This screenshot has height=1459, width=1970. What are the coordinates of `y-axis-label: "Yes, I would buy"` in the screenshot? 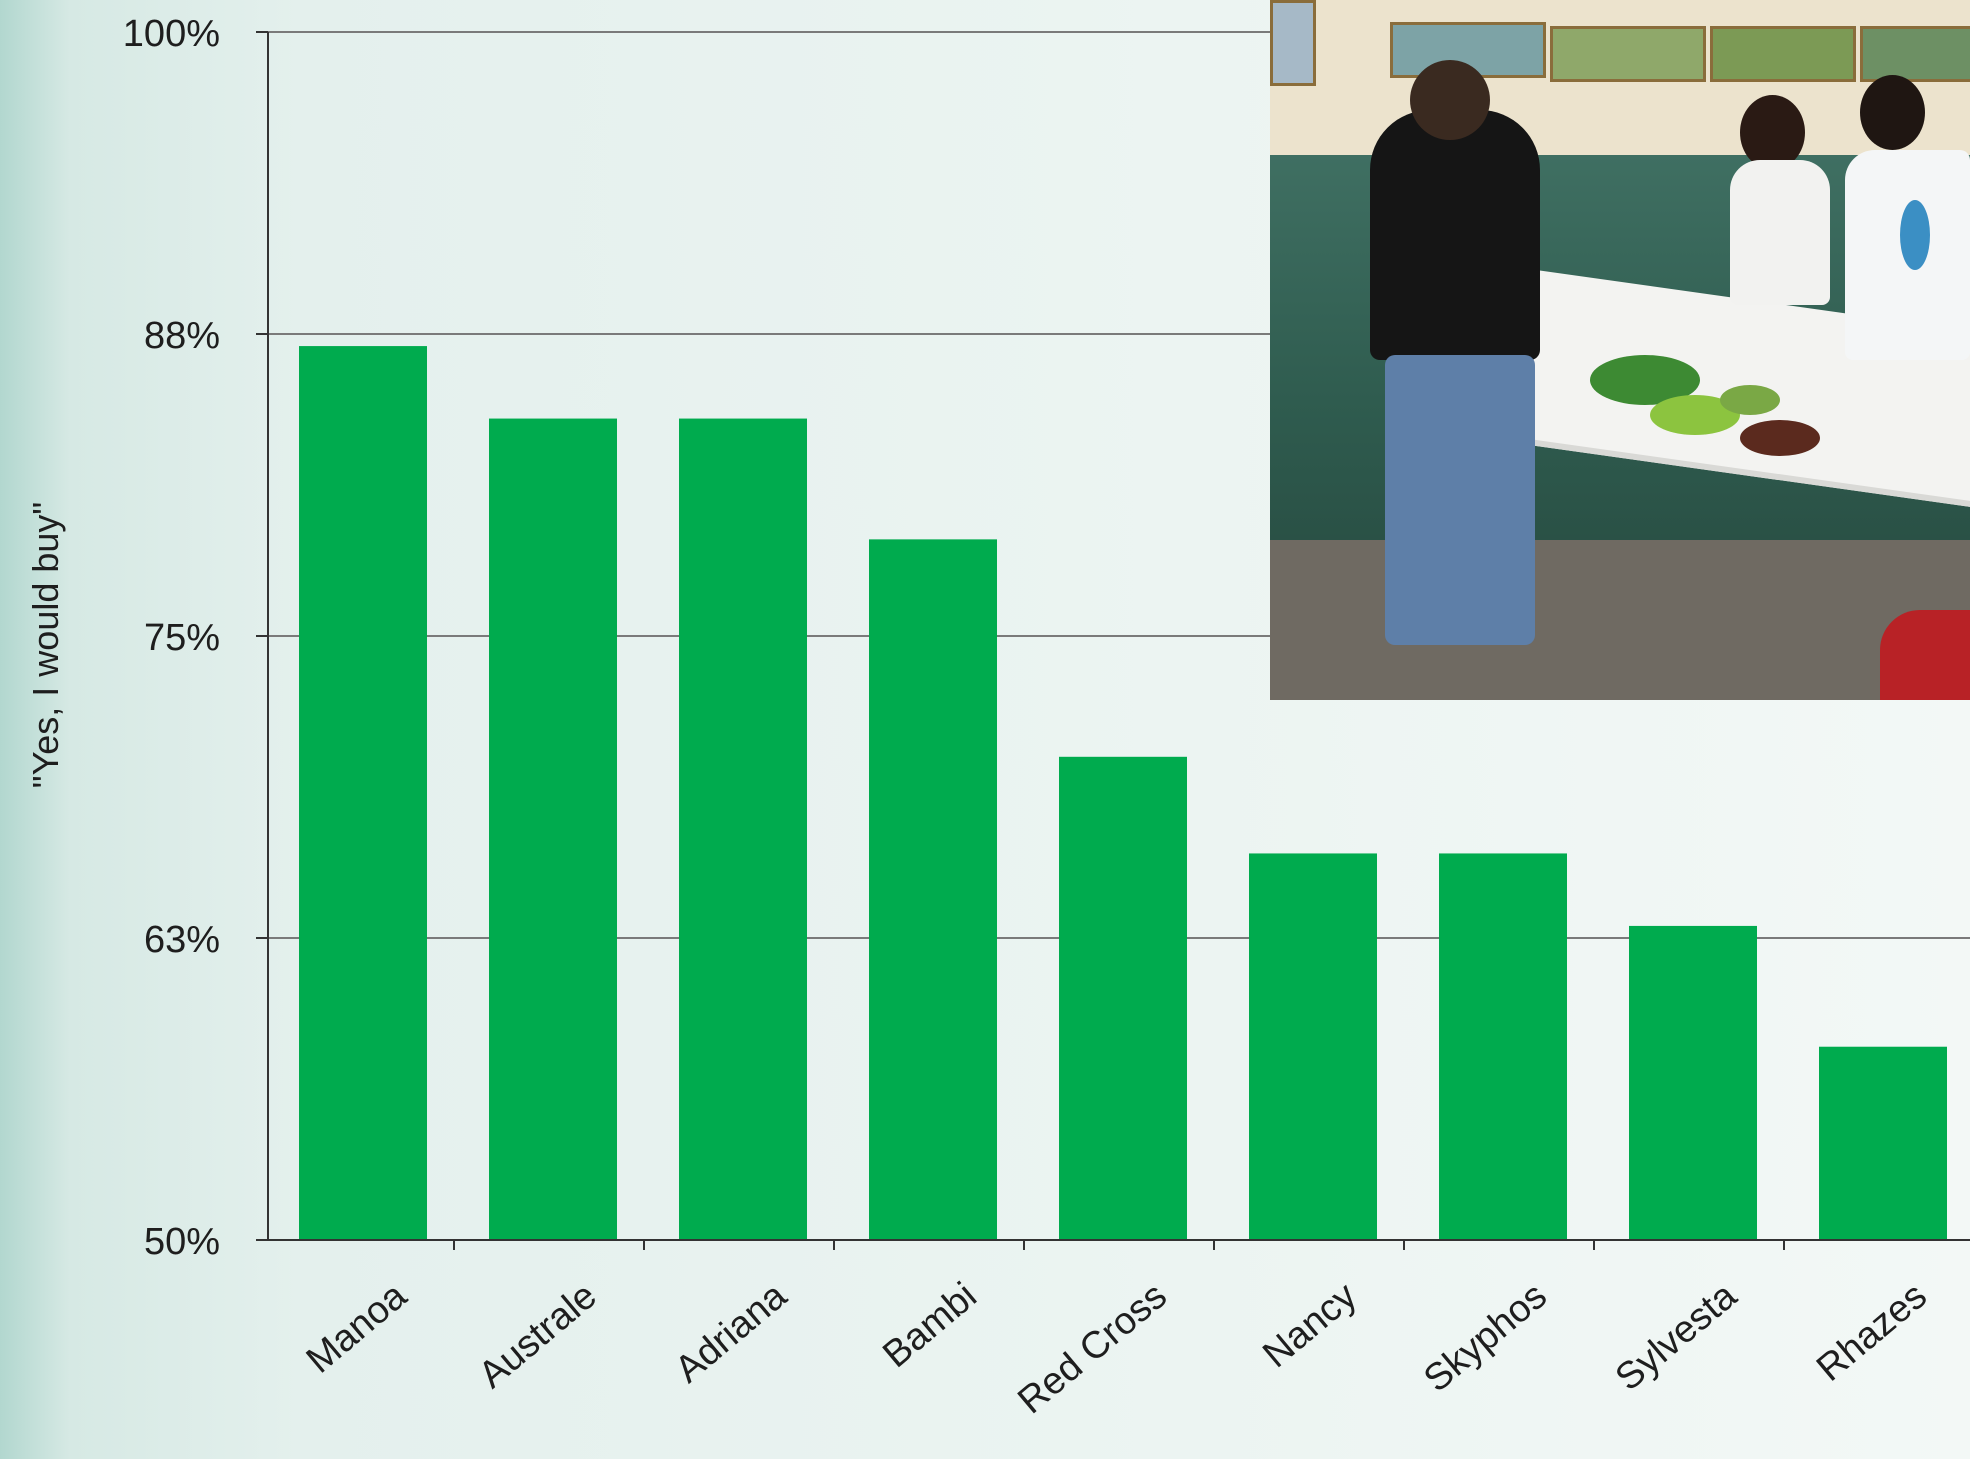 It's located at (45, 645).